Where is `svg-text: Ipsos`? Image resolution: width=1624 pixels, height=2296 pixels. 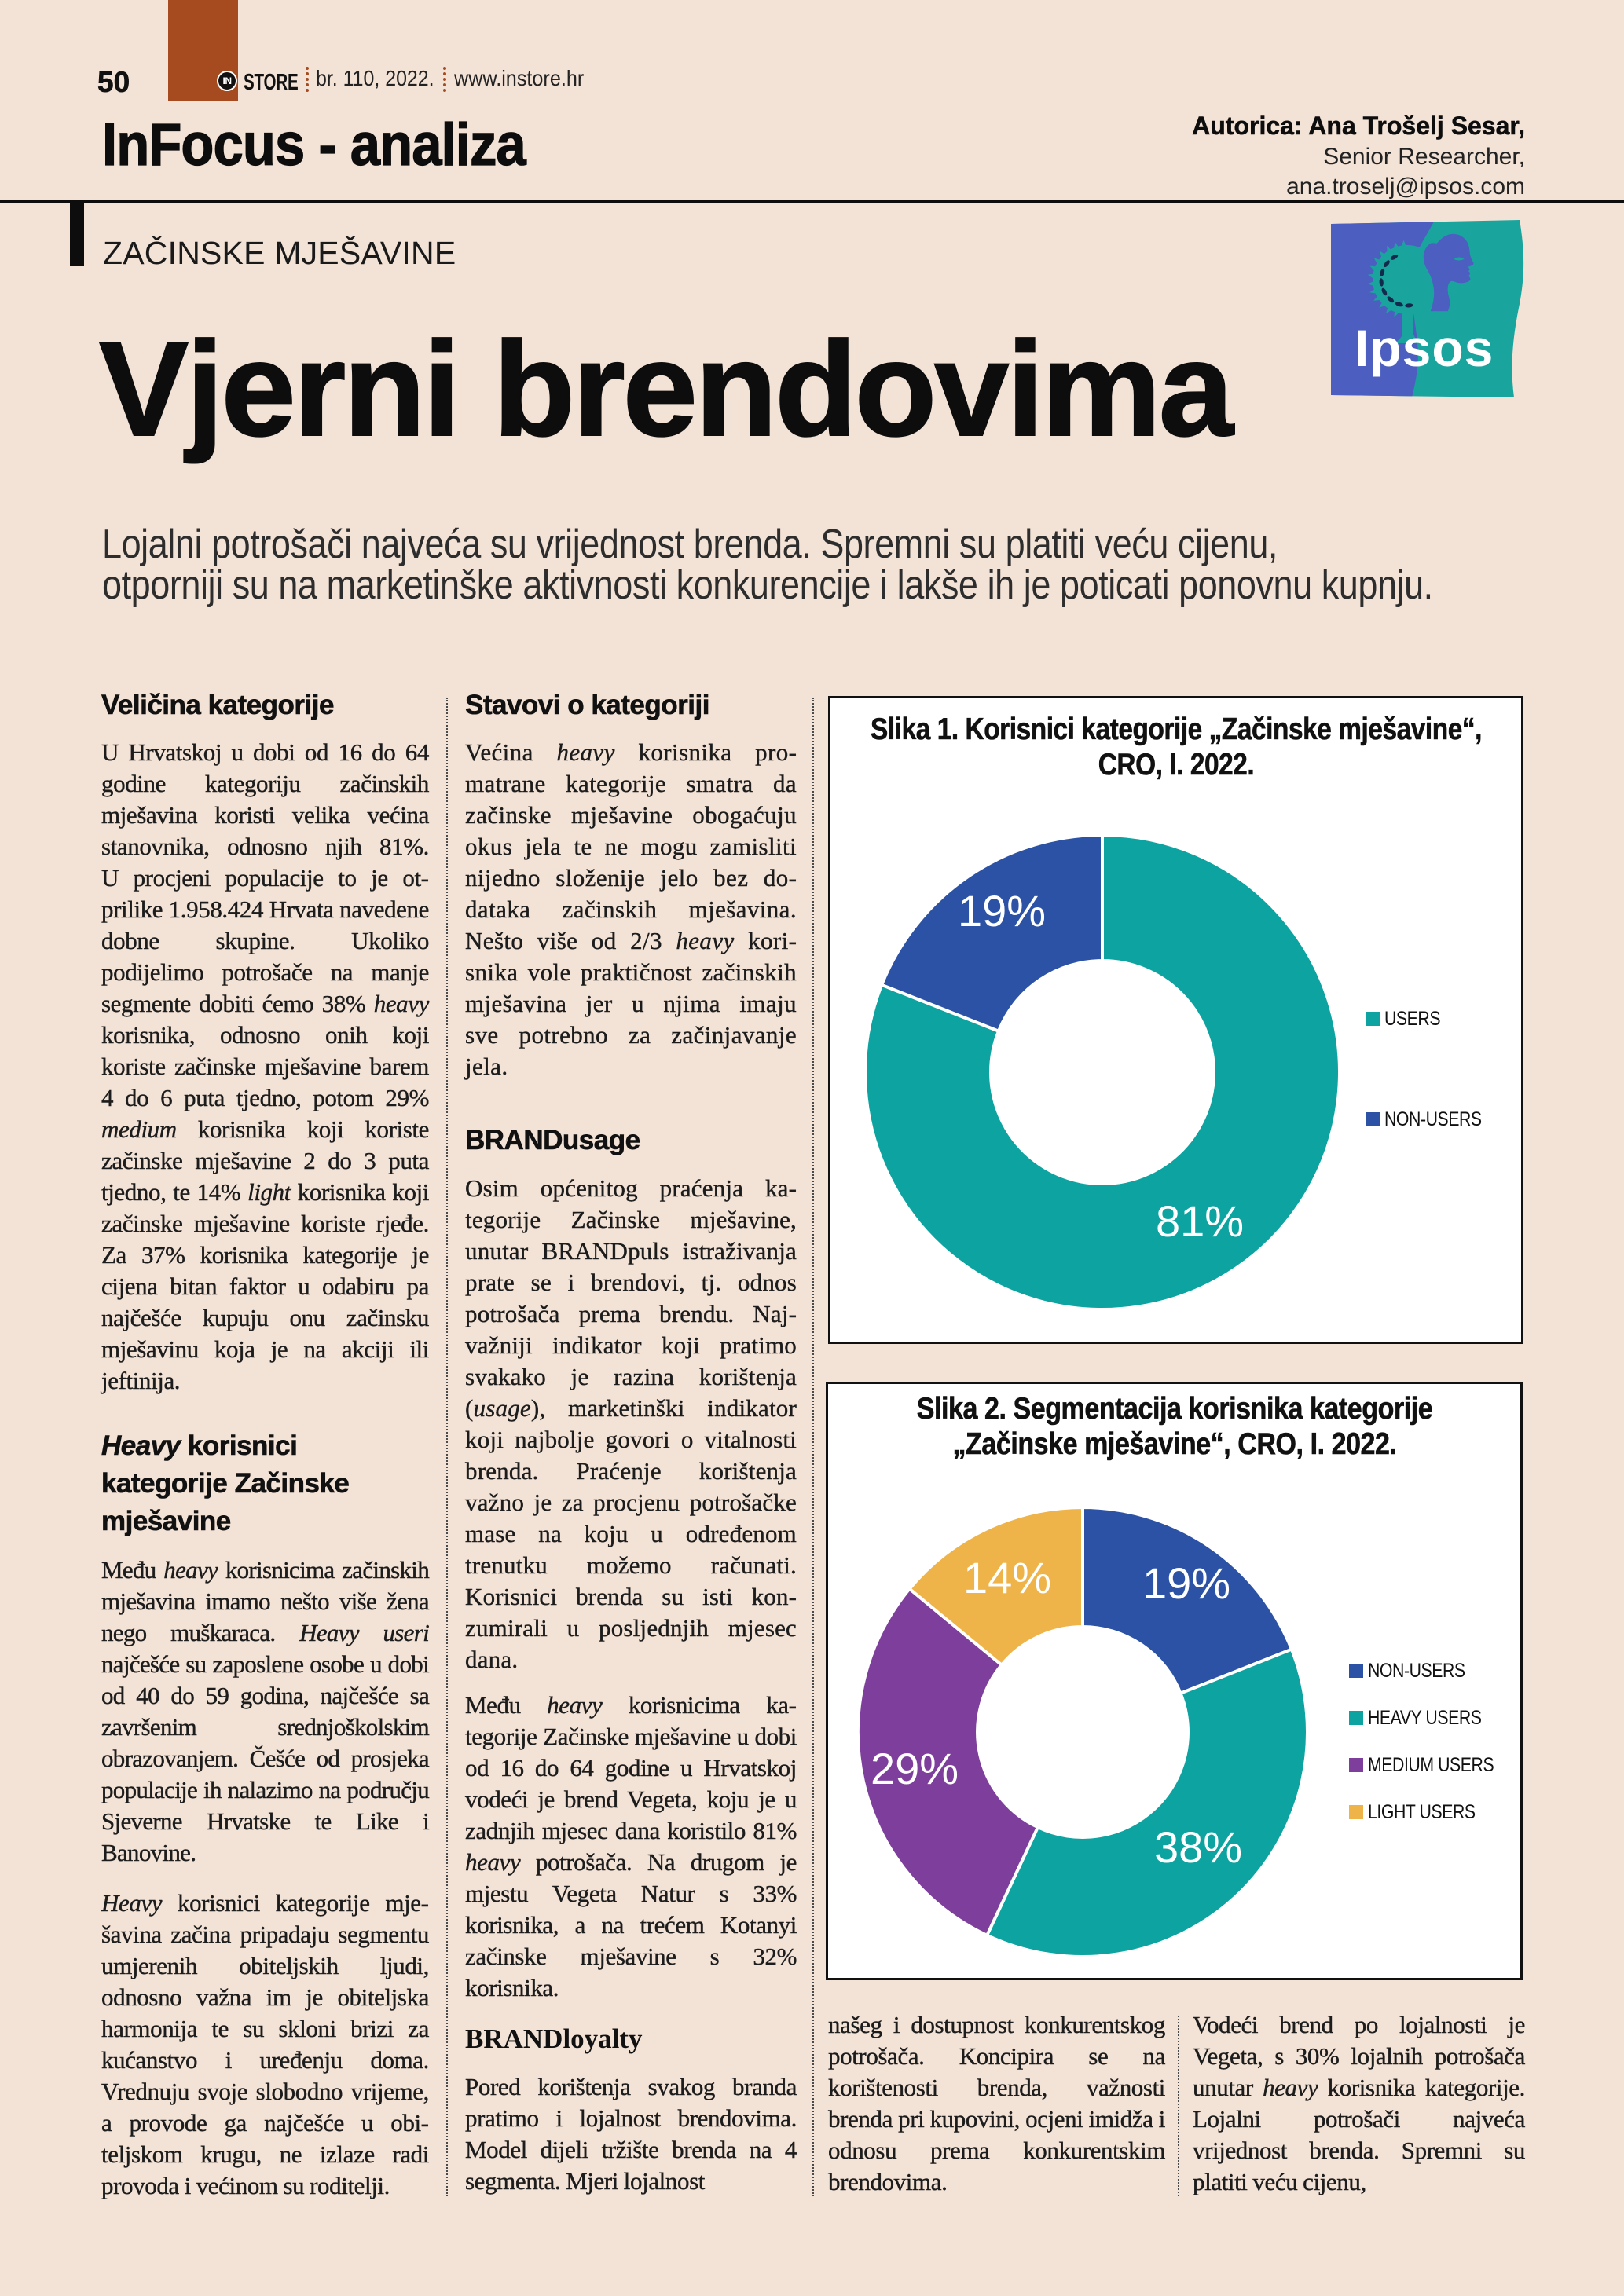
svg-text: Ipsos is located at coordinates (1425, 348).